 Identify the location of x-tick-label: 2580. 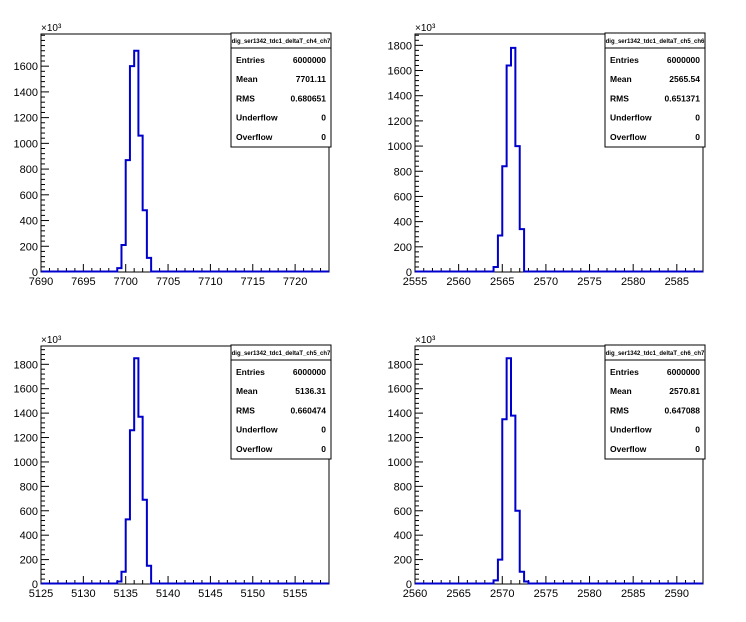
(633, 282).